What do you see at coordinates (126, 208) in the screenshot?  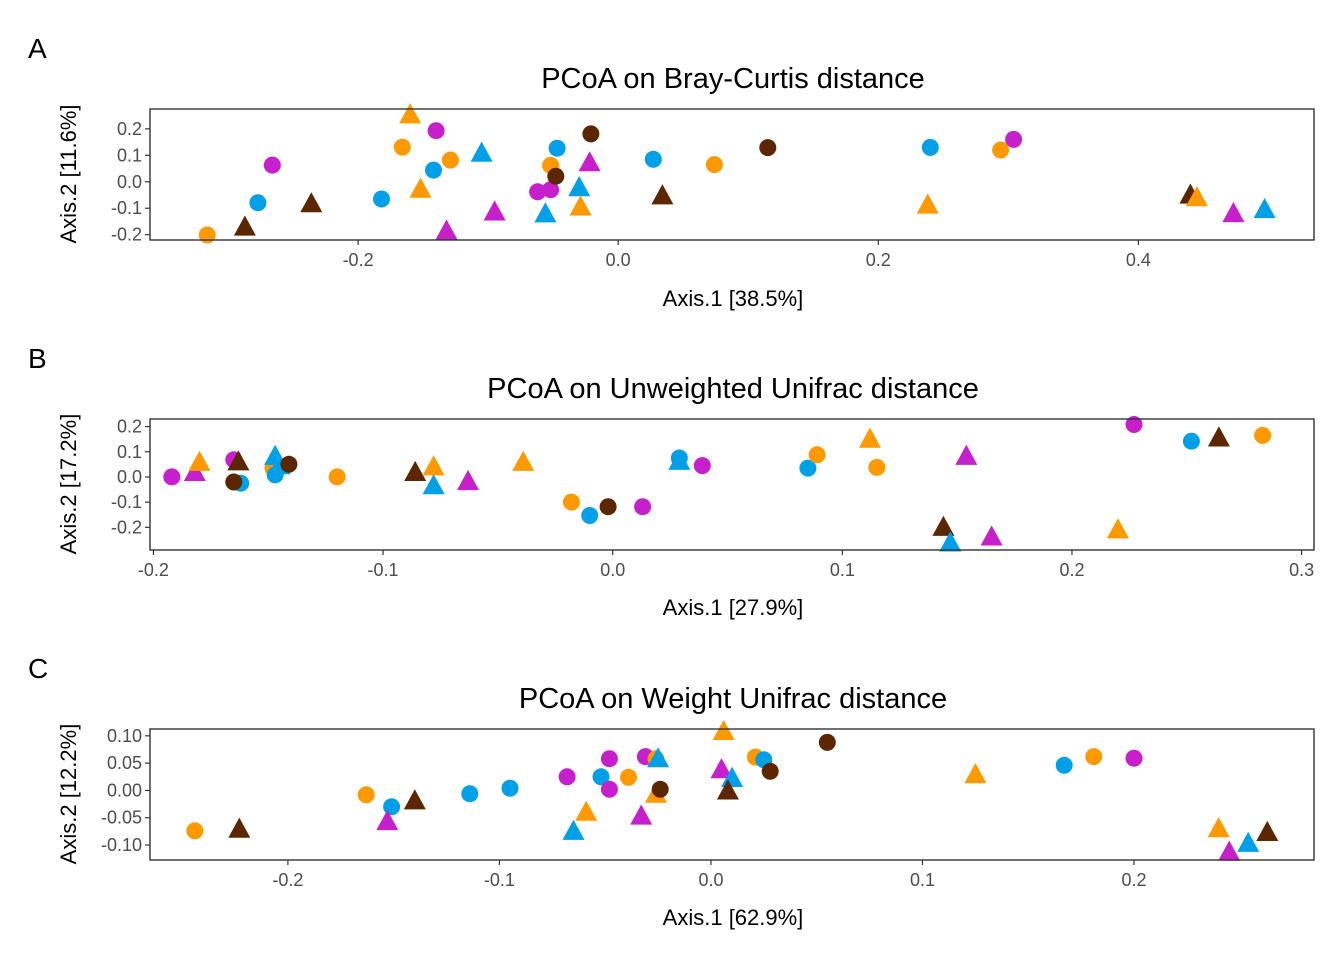 I see `y-tick-label-a-1: -0.1` at bounding box center [126, 208].